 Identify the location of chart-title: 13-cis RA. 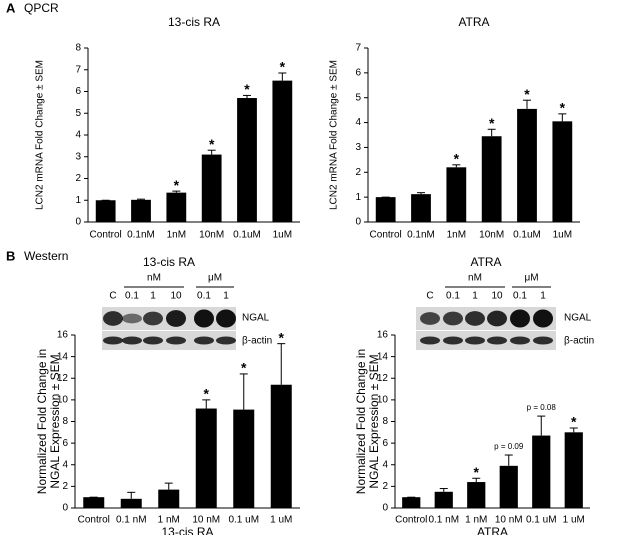
(194, 22).